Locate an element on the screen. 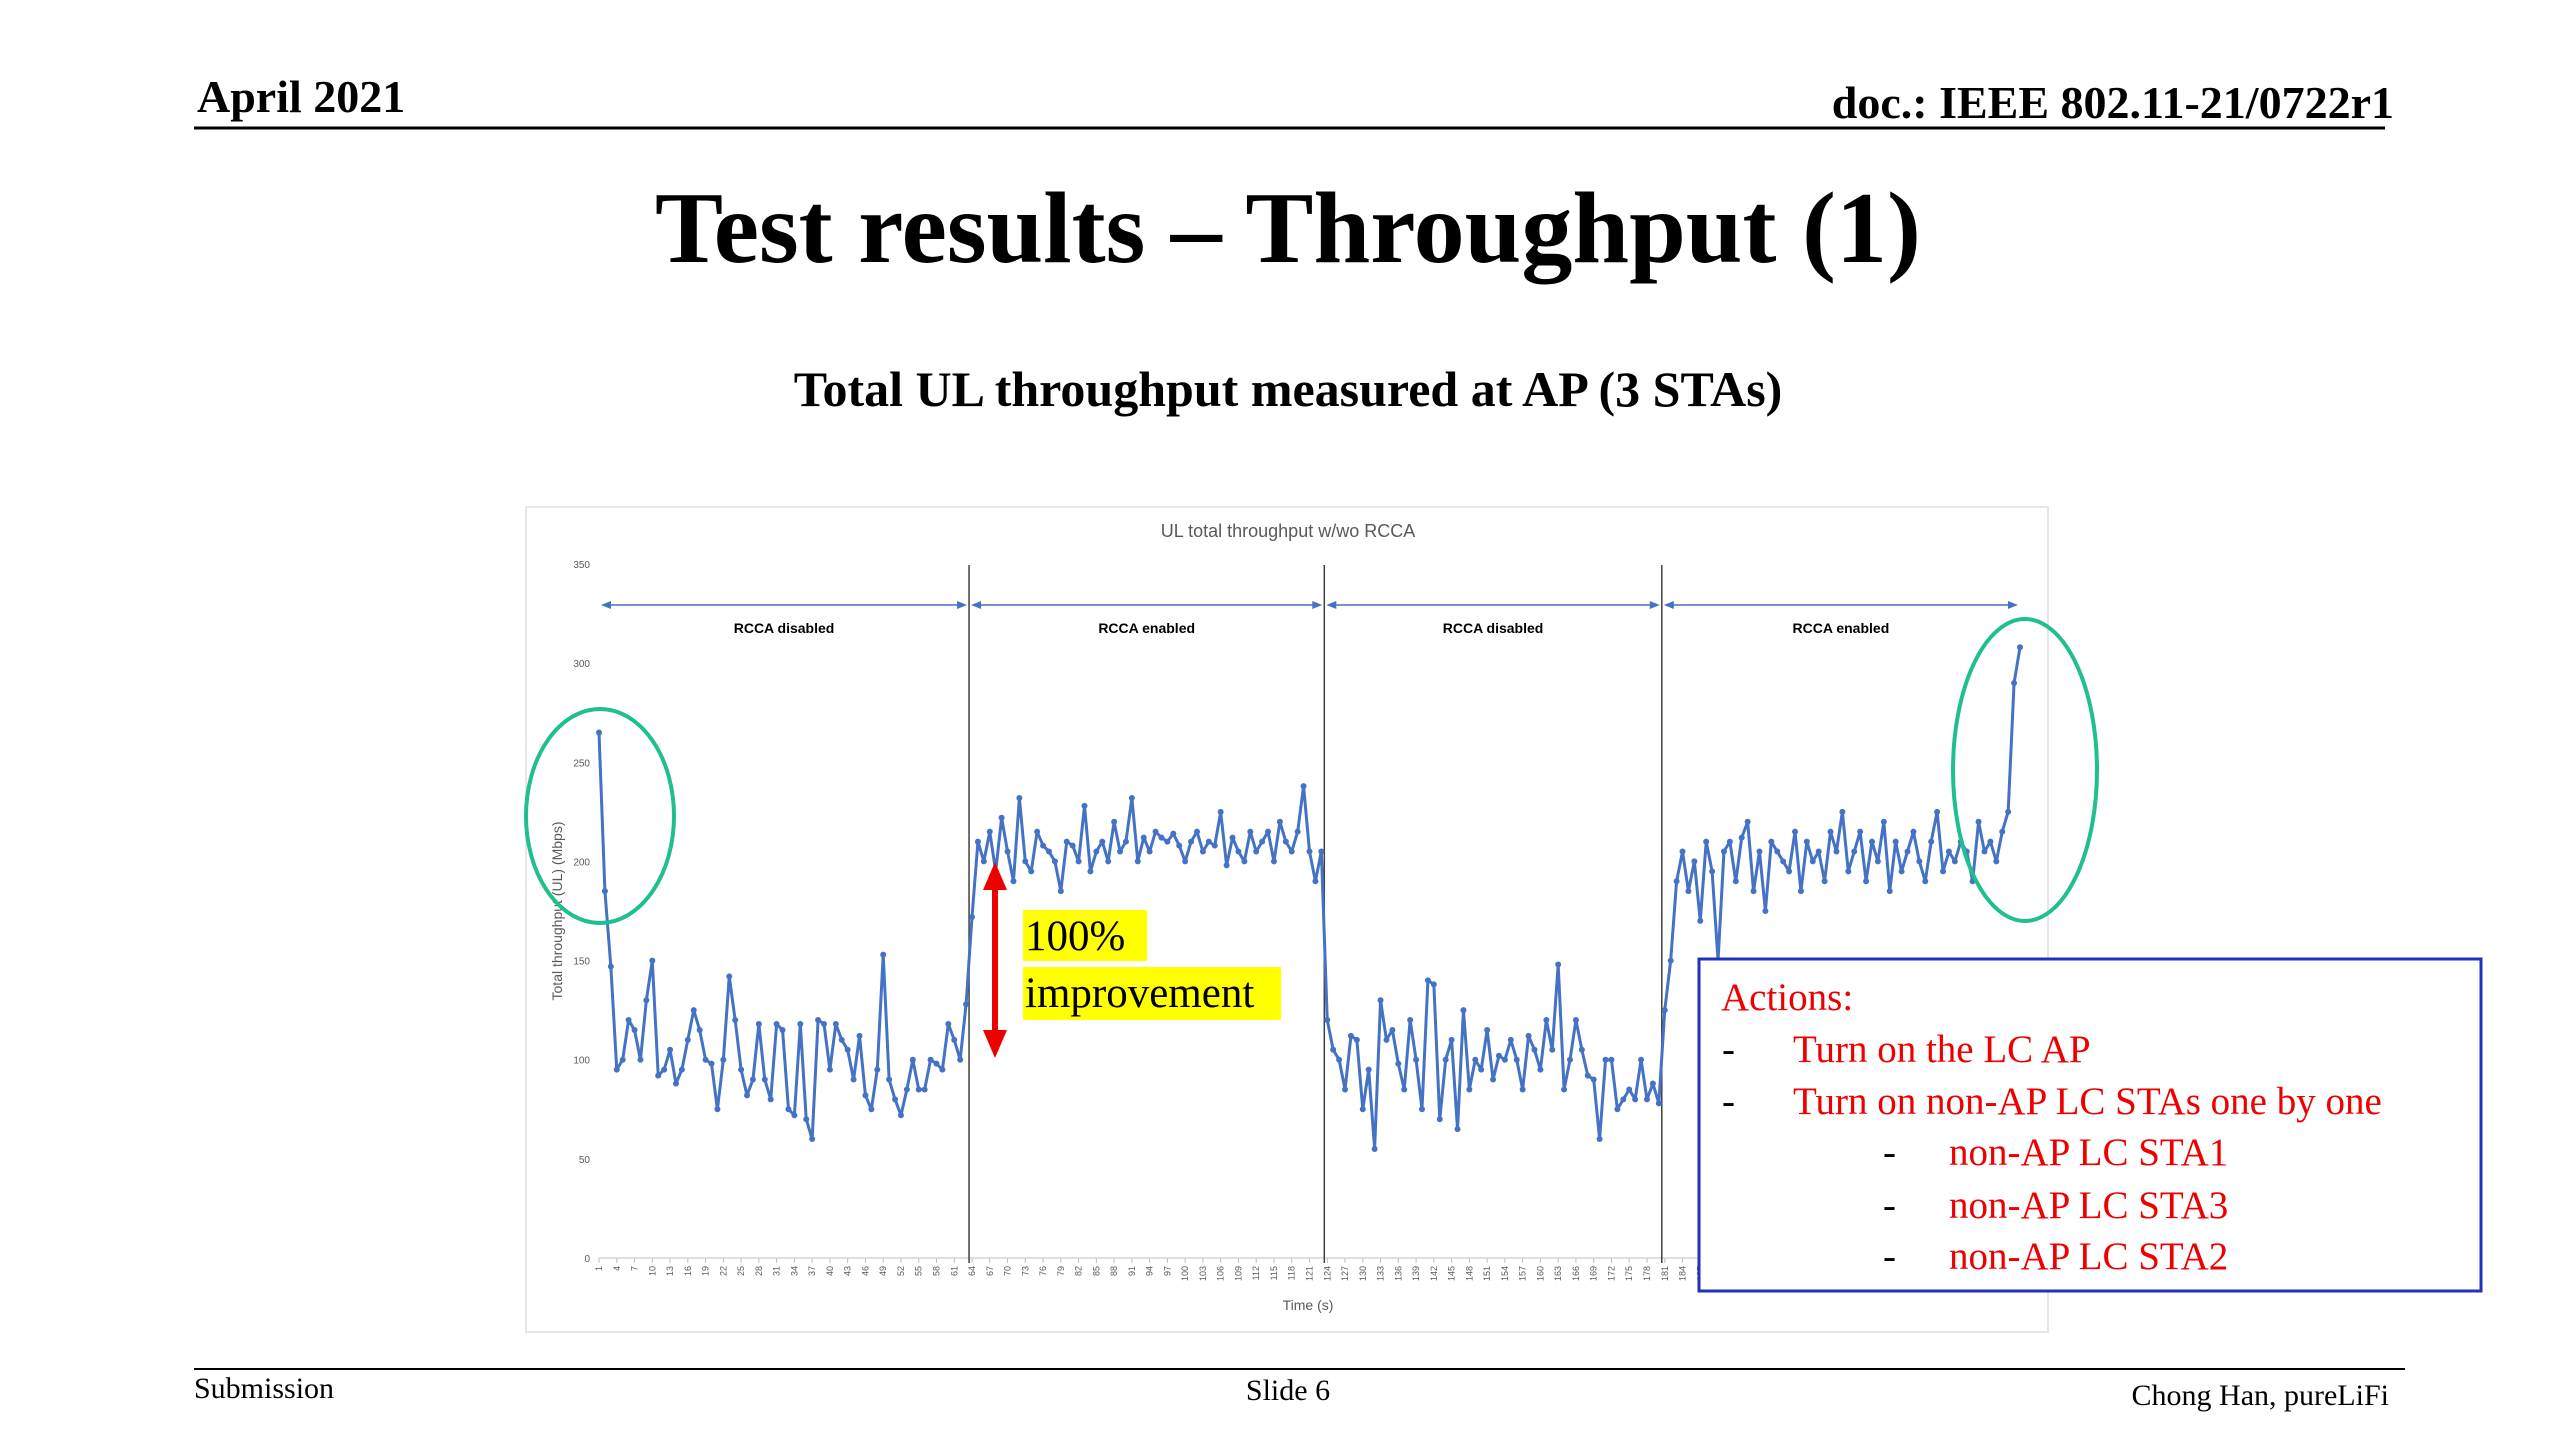  x-tick-label: 112 is located at coordinates (1256, 1273).